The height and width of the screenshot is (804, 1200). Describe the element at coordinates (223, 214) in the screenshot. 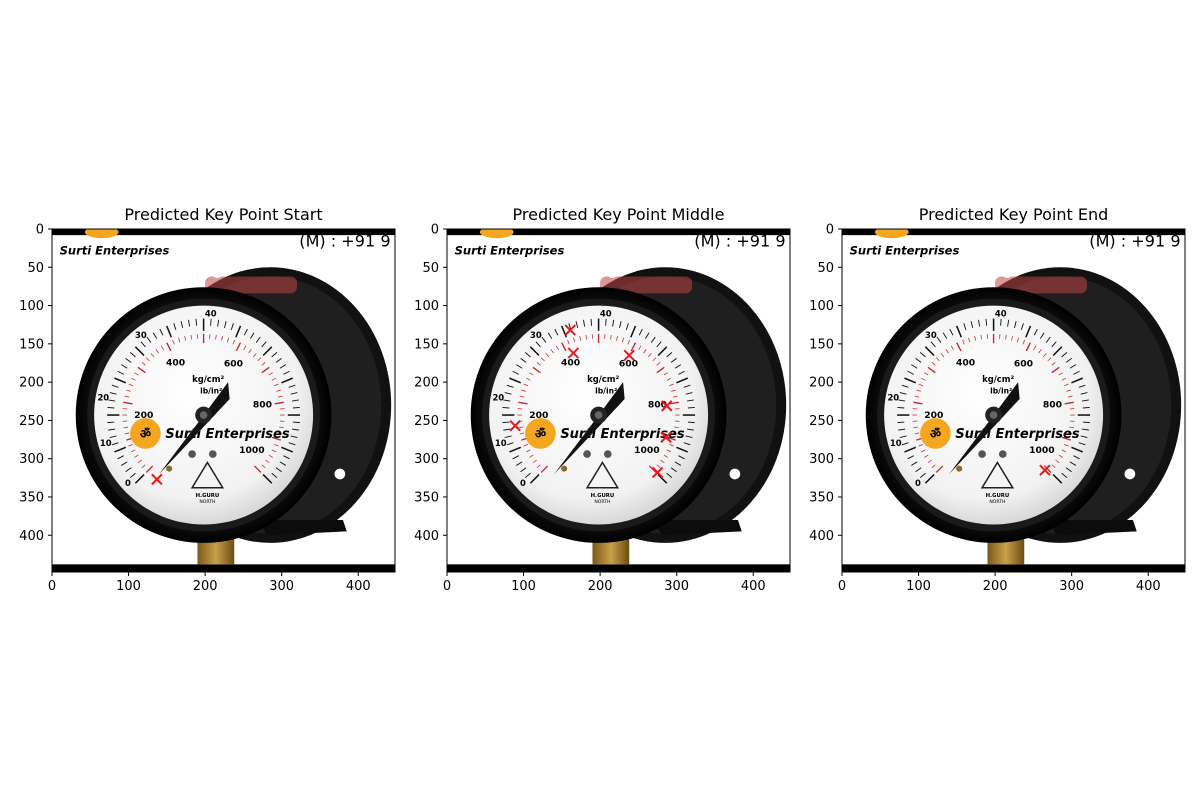

I see `subplot-title: Predicted Key Point Start` at that location.